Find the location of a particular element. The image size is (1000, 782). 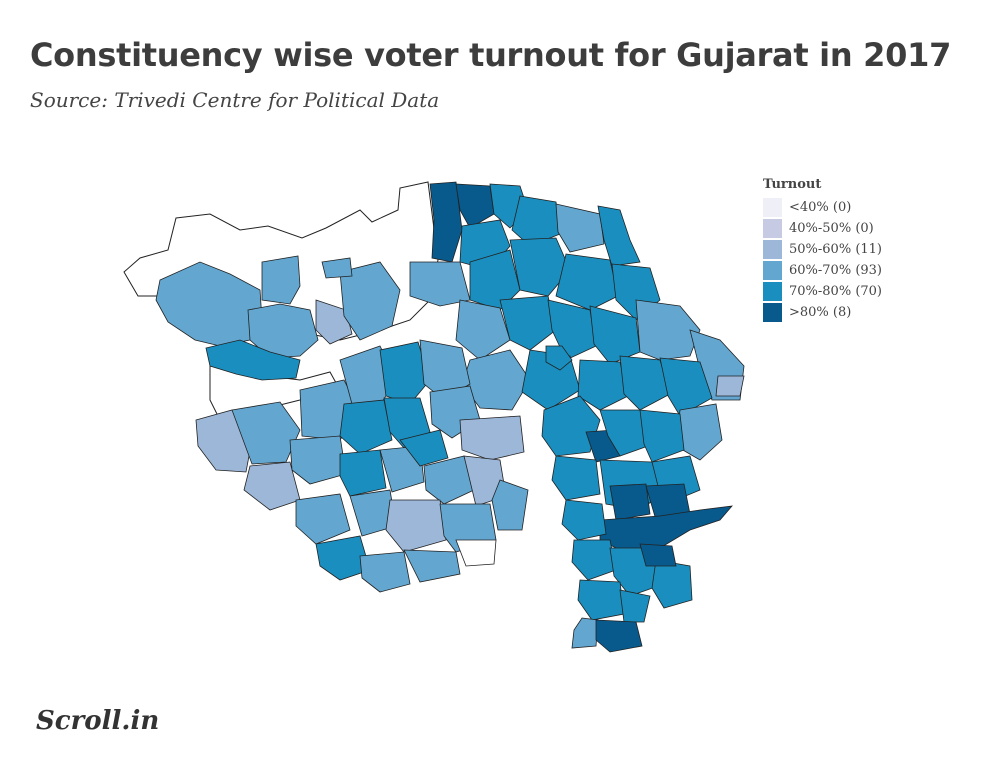

legend-label: 40%-50% (0) is located at coordinates (831, 228).